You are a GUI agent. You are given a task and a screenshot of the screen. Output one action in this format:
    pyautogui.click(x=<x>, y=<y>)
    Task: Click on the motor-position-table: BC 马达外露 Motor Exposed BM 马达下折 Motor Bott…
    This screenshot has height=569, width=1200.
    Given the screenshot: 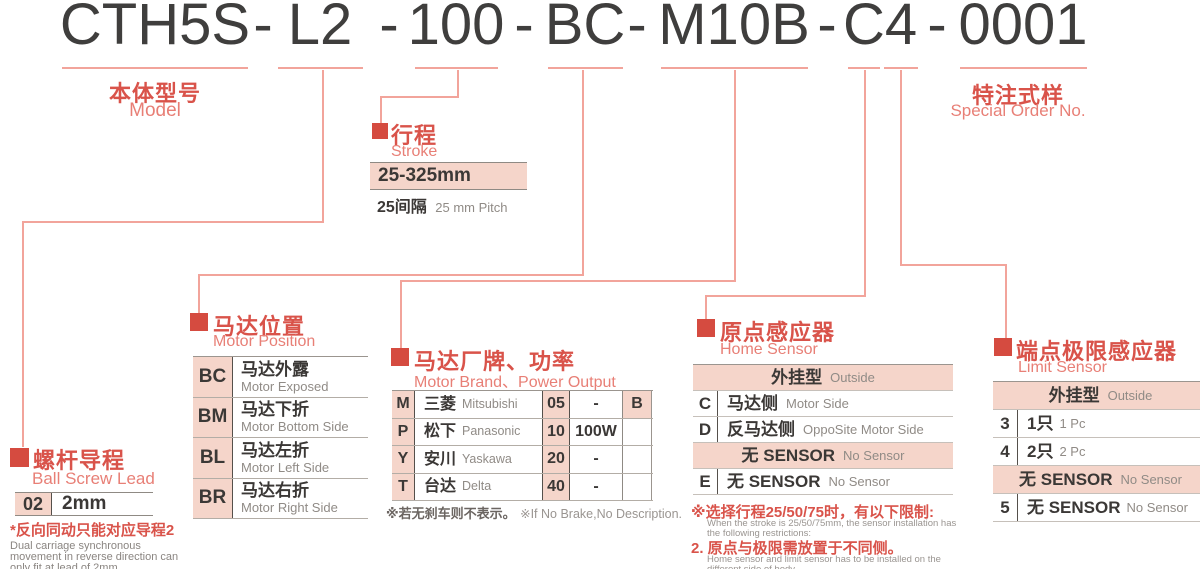 What is the action you would take?
    pyautogui.click(x=280, y=437)
    